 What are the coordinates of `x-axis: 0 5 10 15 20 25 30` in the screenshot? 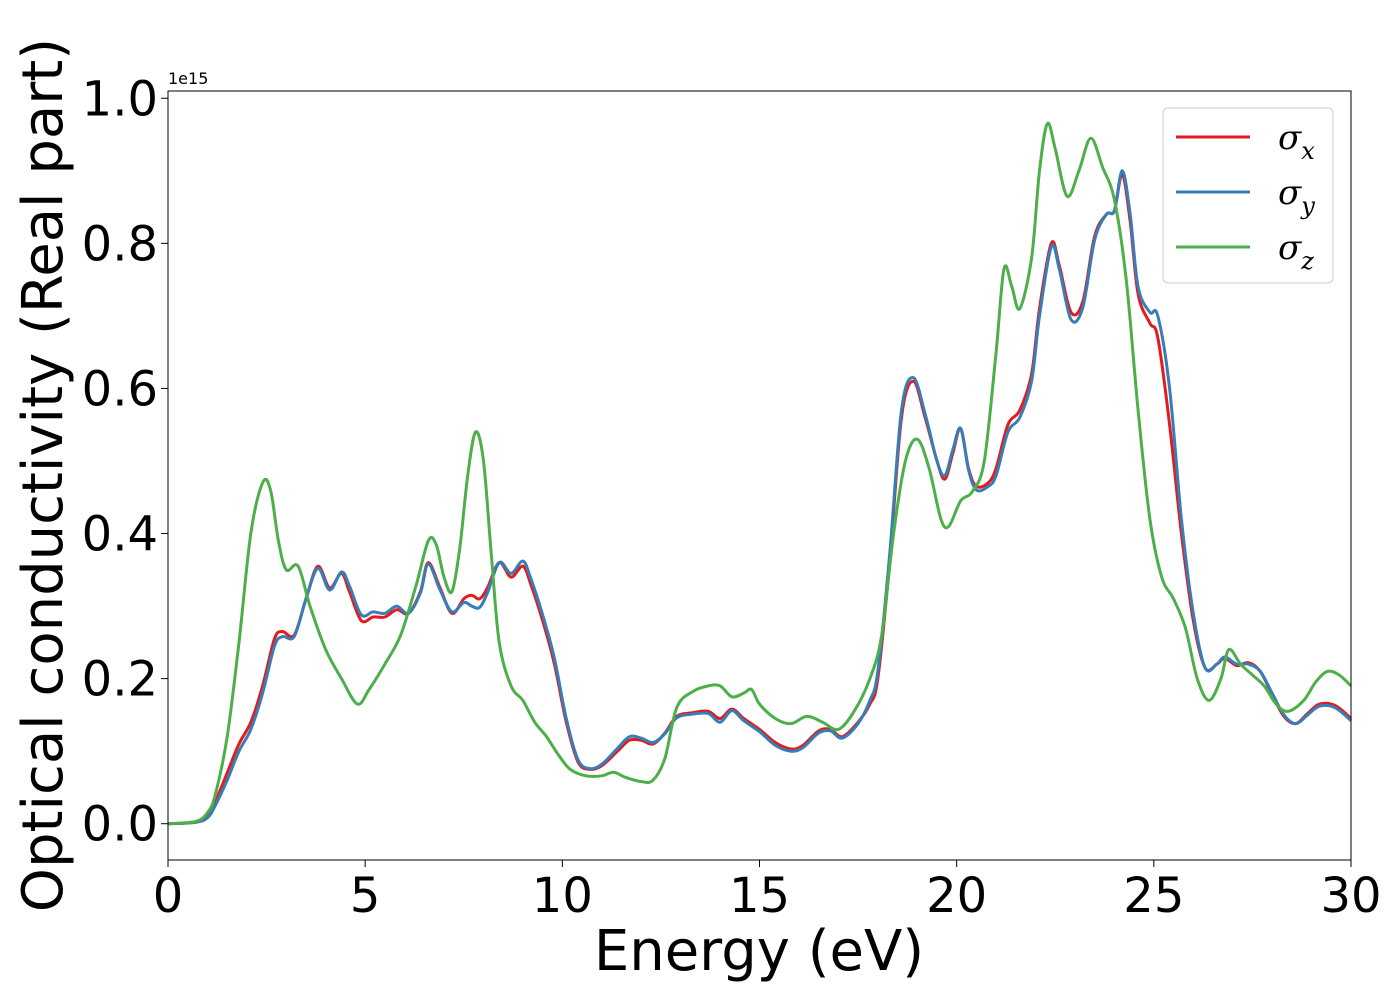 It's located at (767, 892).